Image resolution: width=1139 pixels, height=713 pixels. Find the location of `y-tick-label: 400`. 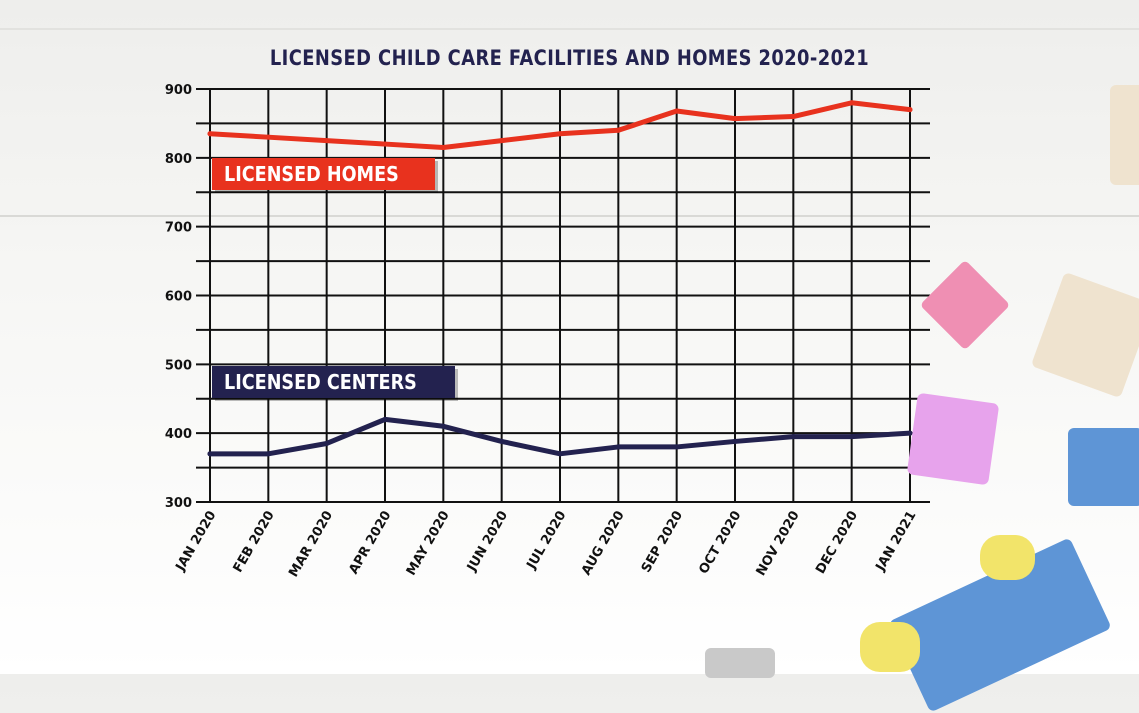

y-tick-label: 400 is located at coordinates (178, 434).